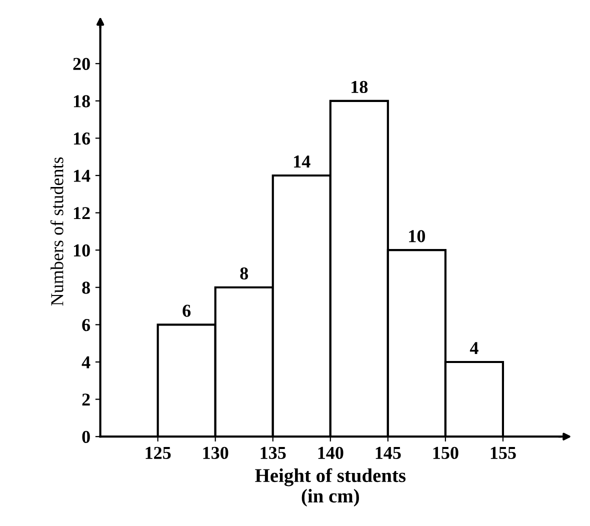  Describe the element at coordinates (244, 273) in the screenshot. I see `data-label: 8` at that location.